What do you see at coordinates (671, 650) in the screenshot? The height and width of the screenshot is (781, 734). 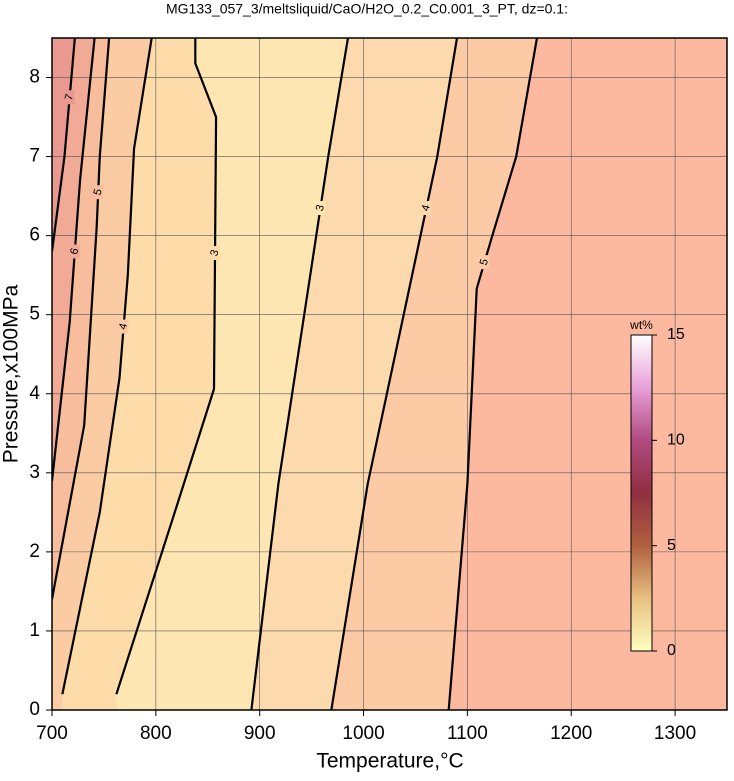 I see `colorbar-tick-label: 0` at bounding box center [671, 650].